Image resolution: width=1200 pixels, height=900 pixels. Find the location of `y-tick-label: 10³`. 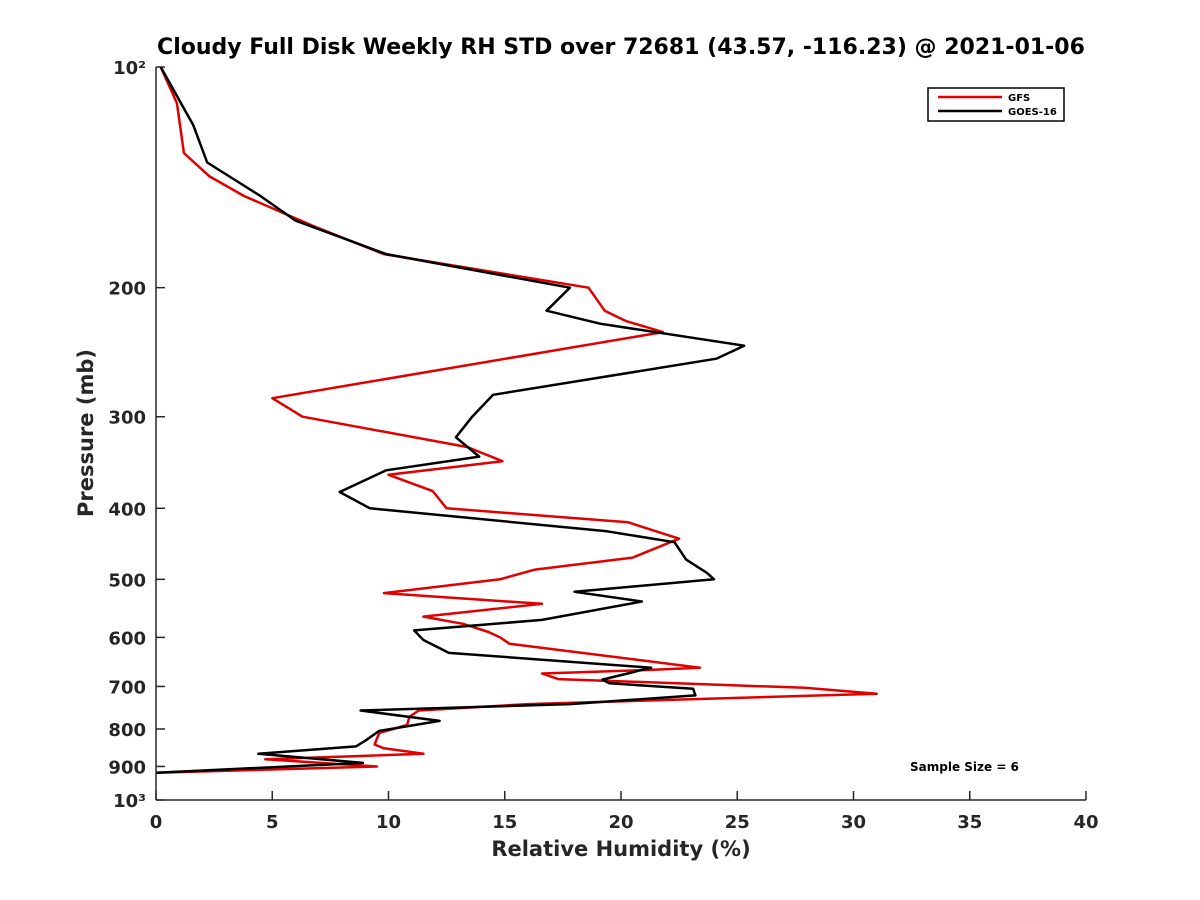

y-tick-label: 10³ is located at coordinates (129, 801).